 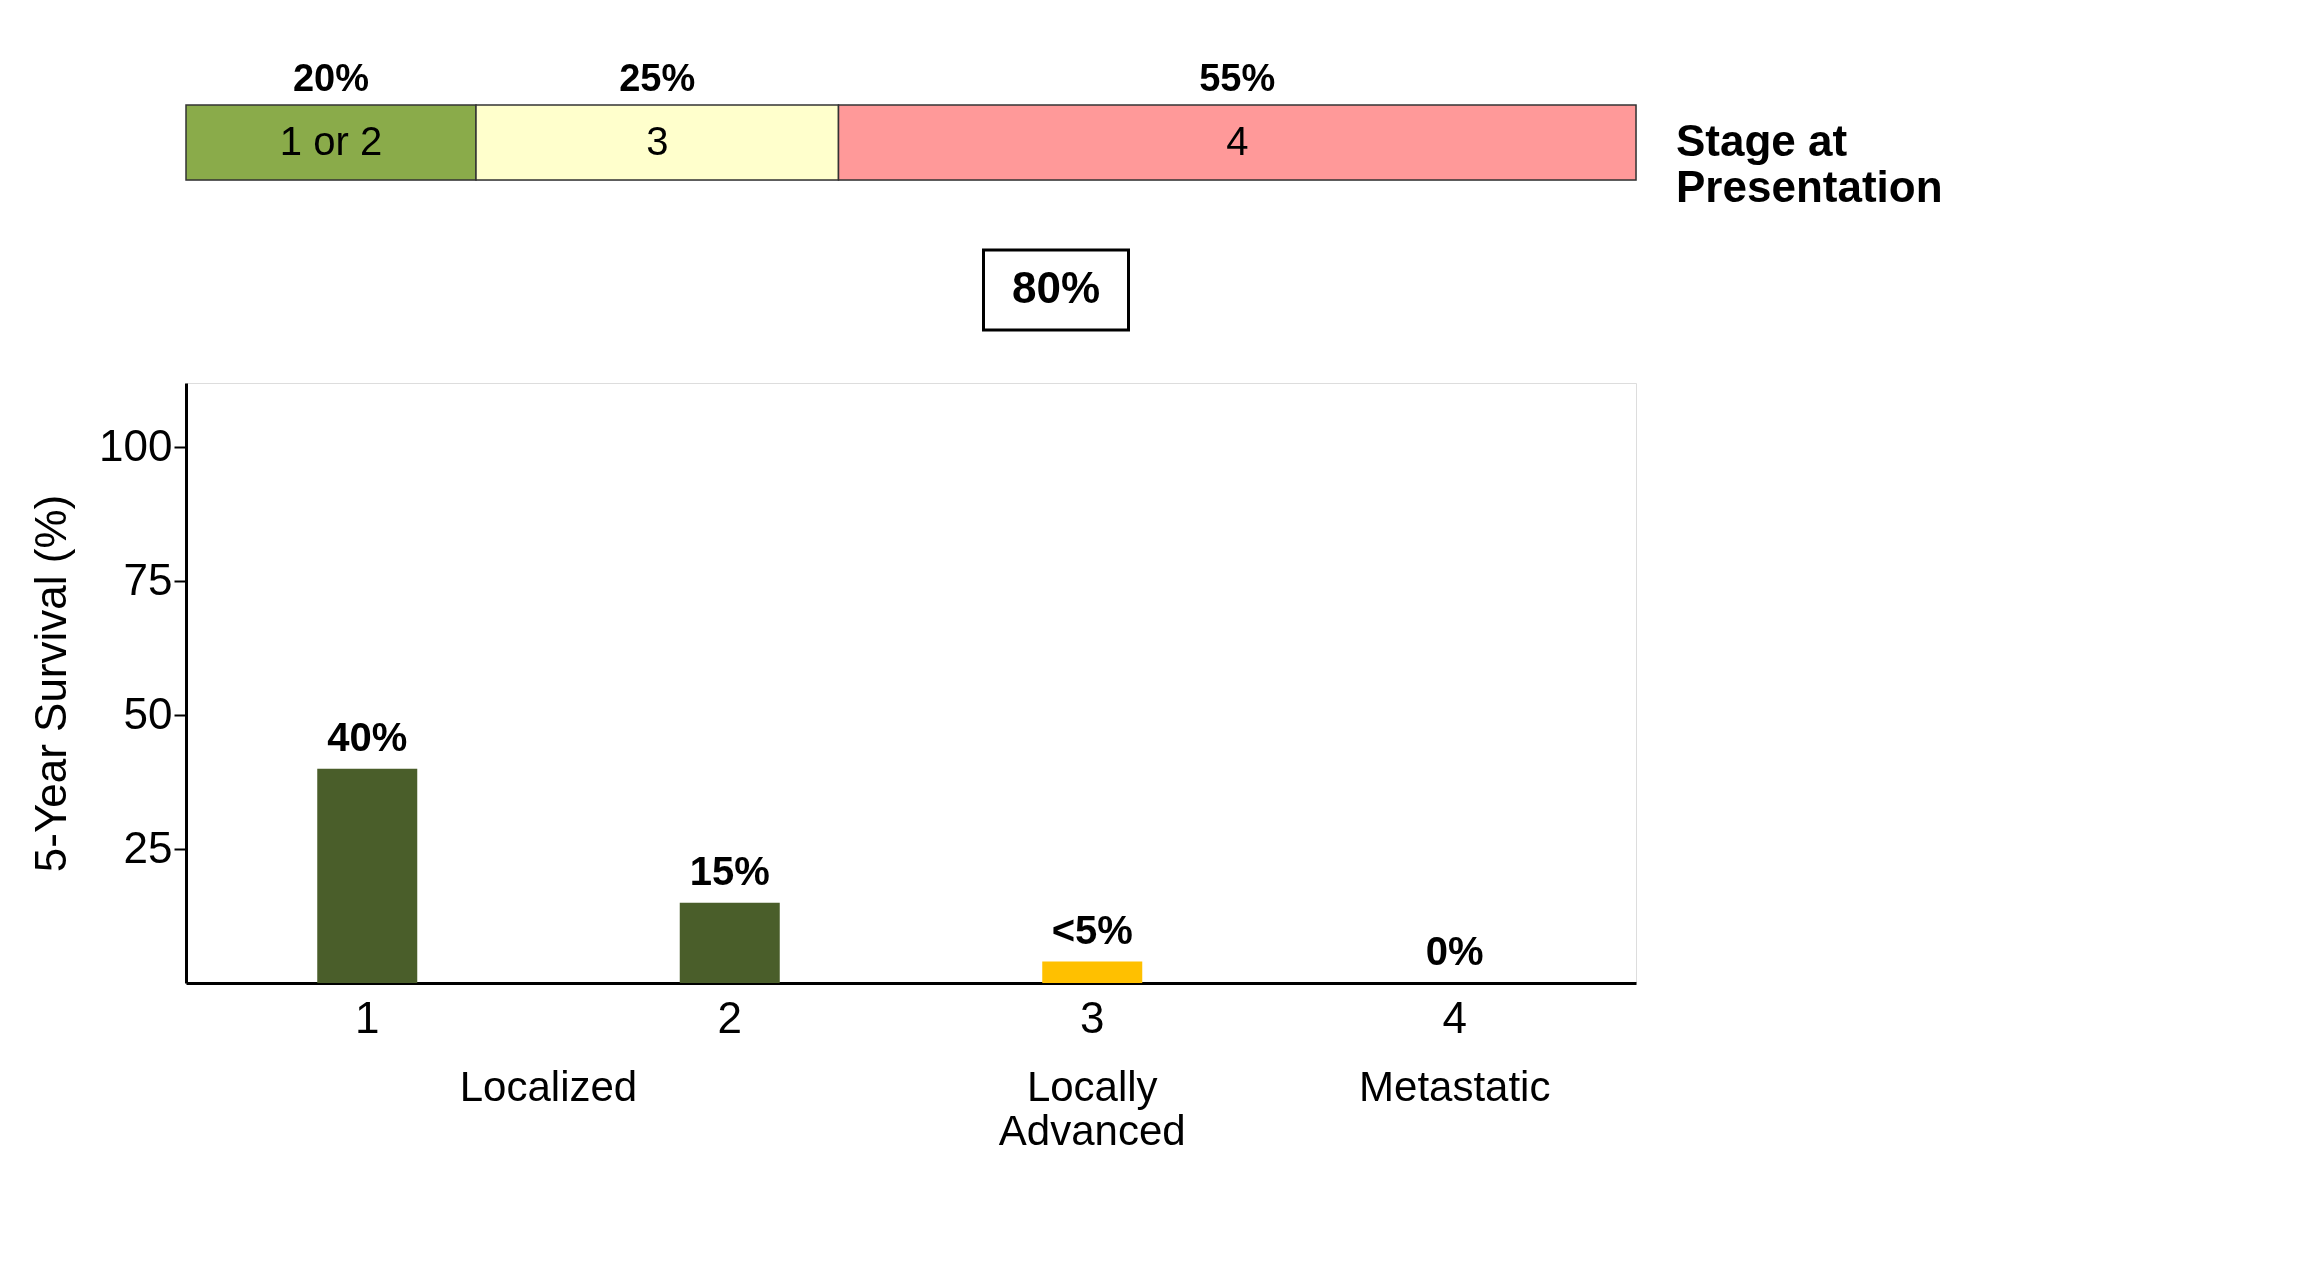 What do you see at coordinates (331, 140) in the screenshot?
I see `series-label: 1 or 2` at bounding box center [331, 140].